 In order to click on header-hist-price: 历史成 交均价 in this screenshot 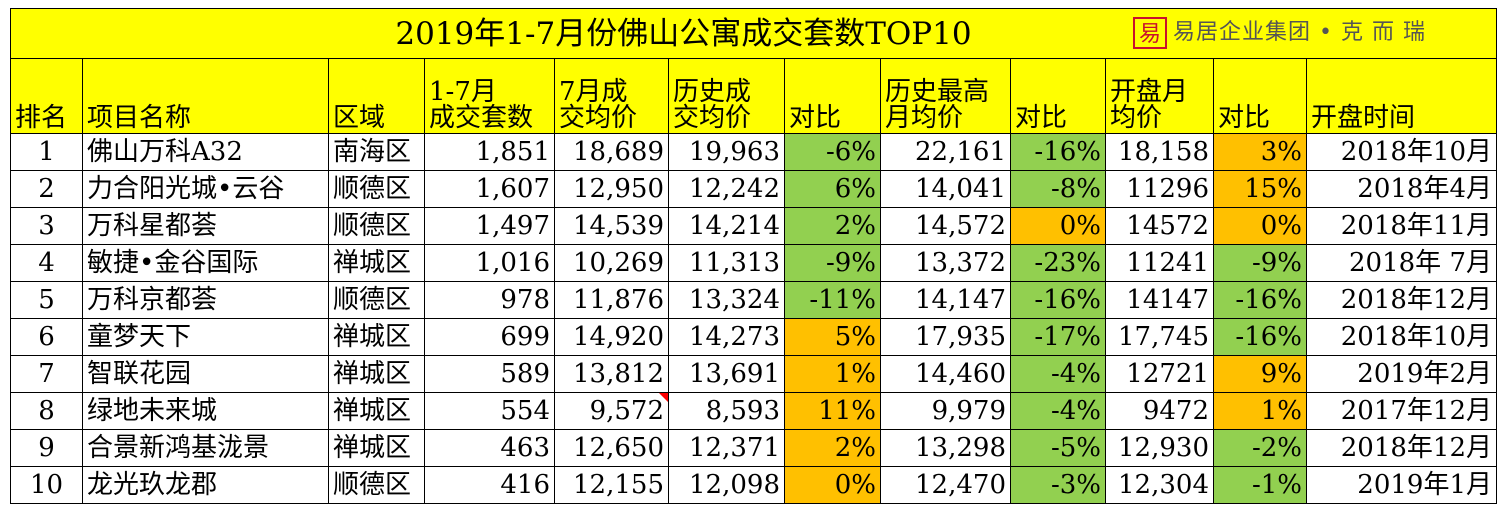, I will do `click(726, 96)`.